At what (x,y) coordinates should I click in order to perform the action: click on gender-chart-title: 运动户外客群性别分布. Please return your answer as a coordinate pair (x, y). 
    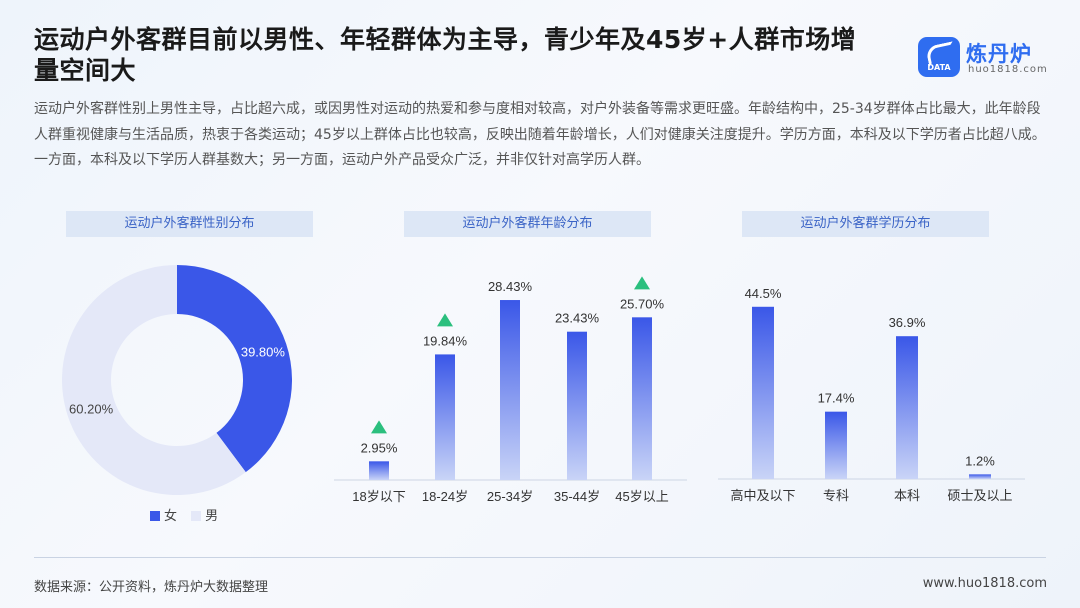
    Looking at the image, I should click on (189, 224).